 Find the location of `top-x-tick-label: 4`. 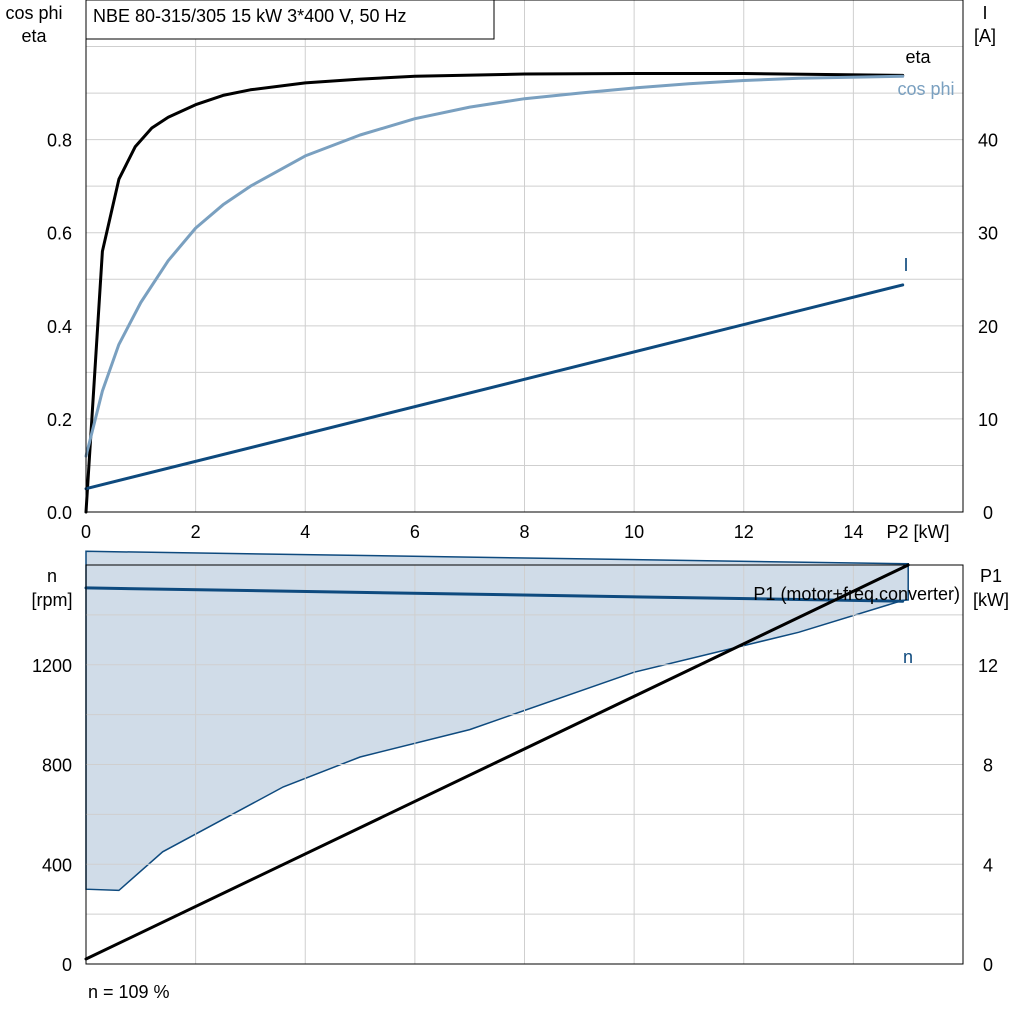

top-x-tick-label: 4 is located at coordinates (305, 532).